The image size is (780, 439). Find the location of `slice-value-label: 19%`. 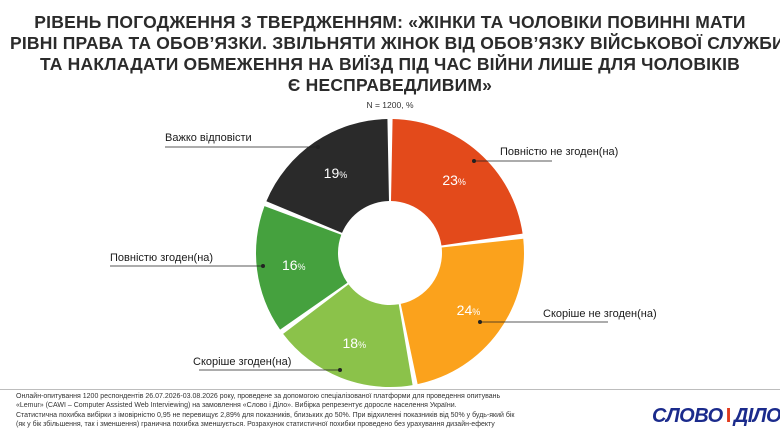

slice-value-label: 19% is located at coordinates (336, 173).